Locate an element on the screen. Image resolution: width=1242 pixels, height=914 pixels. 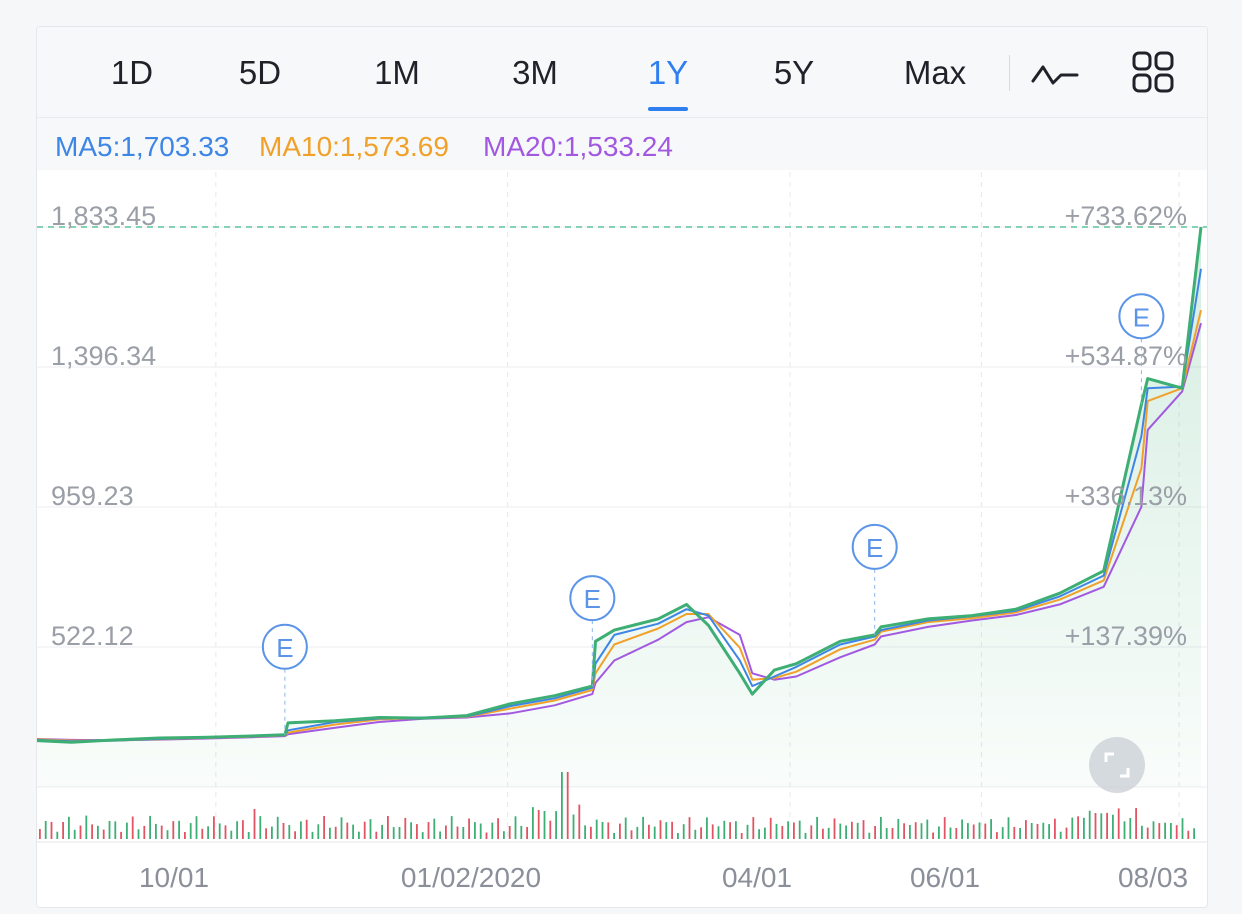
tab-3m: 3M is located at coordinates (535, 73).